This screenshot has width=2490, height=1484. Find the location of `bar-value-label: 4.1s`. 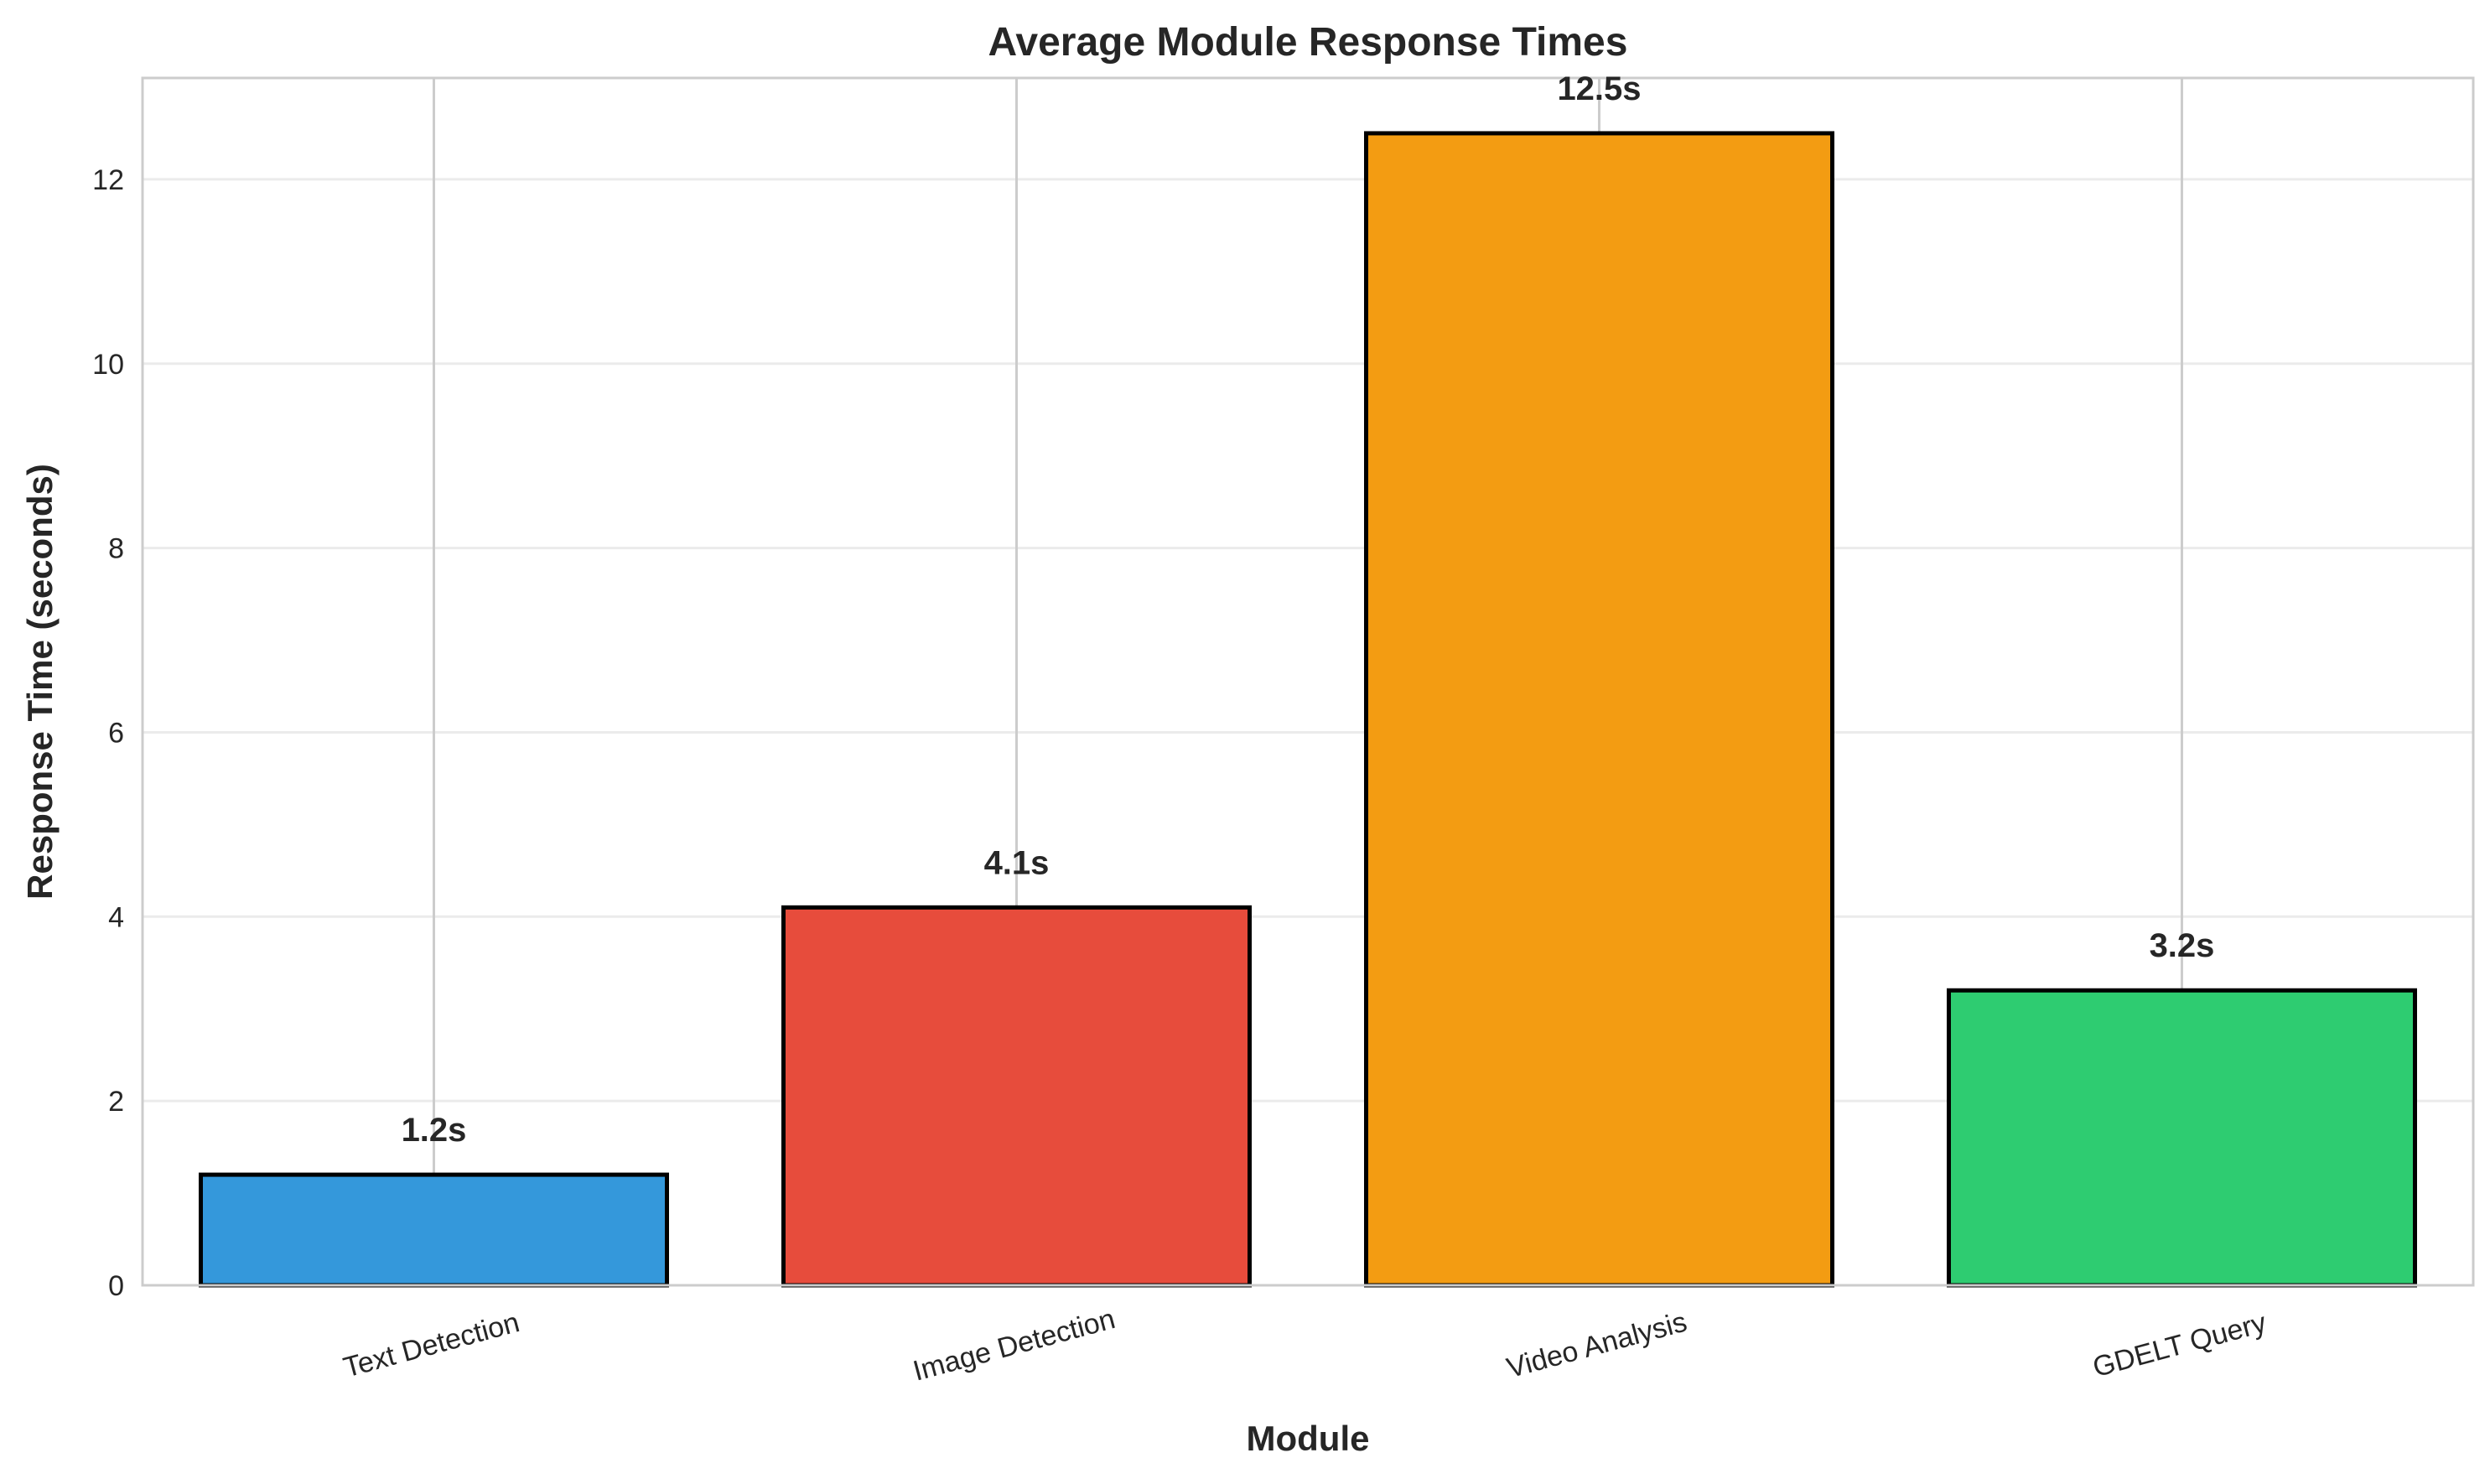

bar-value-label: 4.1s is located at coordinates (1017, 862).